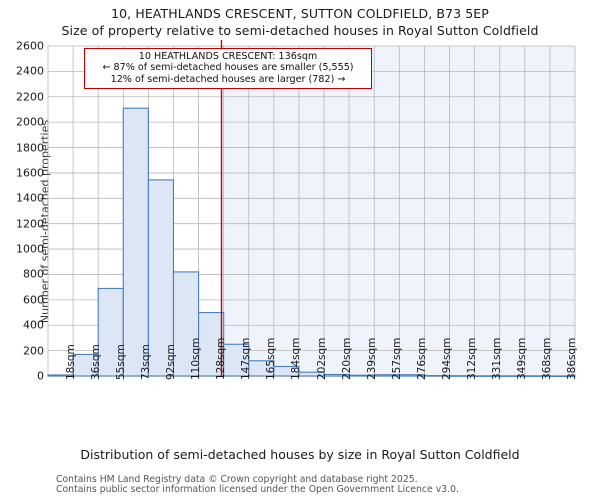  What do you see at coordinates (371, 358) in the screenshot?
I see `x-axis-tick-label: 239sqm` at bounding box center [371, 358].